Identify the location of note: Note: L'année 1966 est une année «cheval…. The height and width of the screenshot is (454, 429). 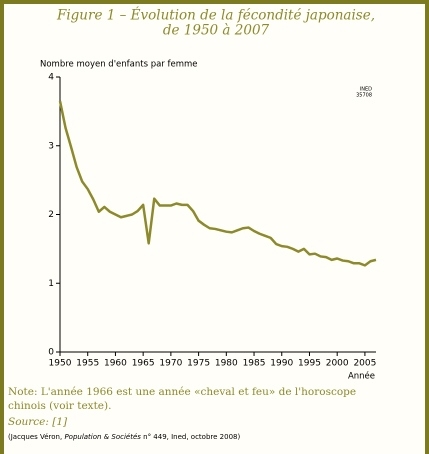
(182, 392).